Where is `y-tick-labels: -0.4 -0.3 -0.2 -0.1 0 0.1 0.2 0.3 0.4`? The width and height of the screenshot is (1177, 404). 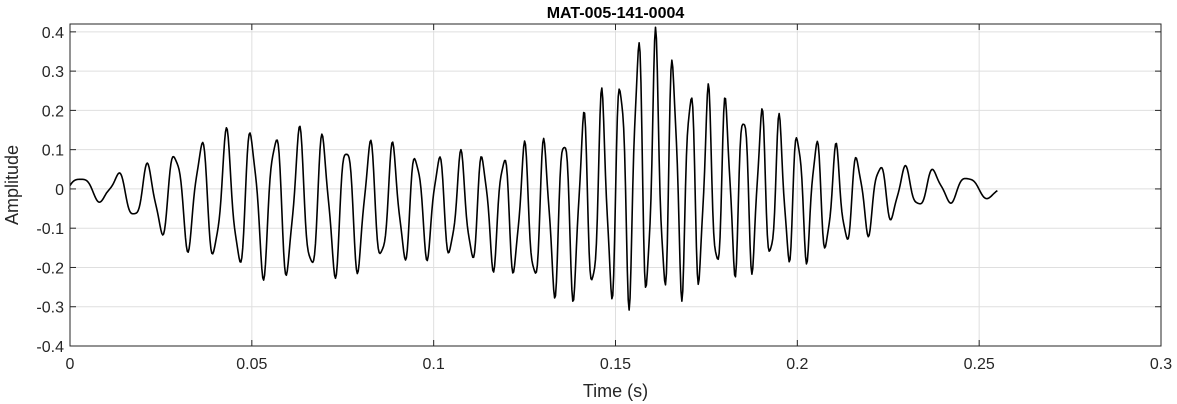
y-tick-labels: -0.4 -0.3 -0.2 -0.1 0 0.1 0.2 0.3 0.4 is located at coordinates (50, 190).